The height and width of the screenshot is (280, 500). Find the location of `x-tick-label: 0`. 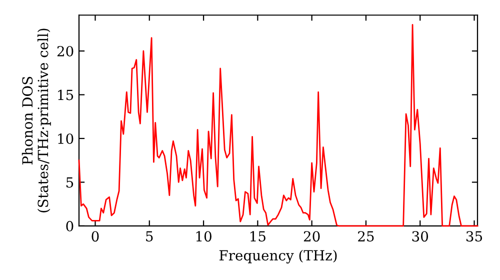

x-tick-label: 0 is located at coordinates (95, 236).